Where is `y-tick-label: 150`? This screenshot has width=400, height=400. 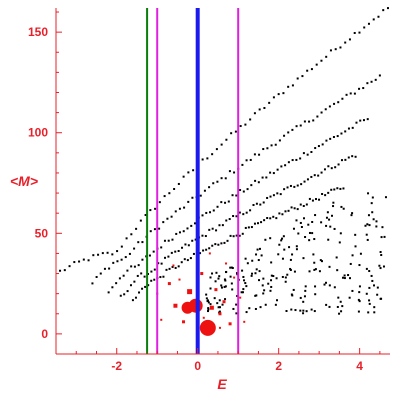 y-tick-label: 150 is located at coordinates (38, 32).